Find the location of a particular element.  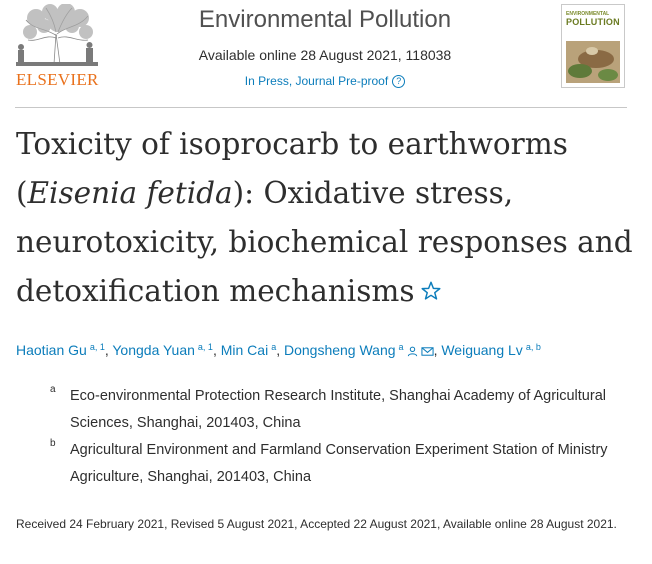

cover-title-main: POLLUTION is located at coordinates (593, 22).